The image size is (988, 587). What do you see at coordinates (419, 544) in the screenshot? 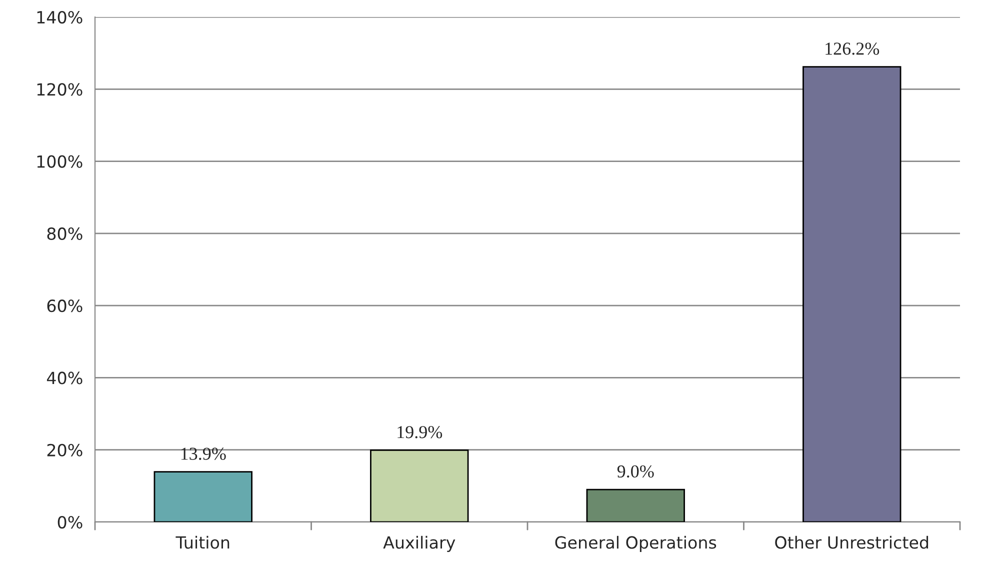
I see `x-tick-label: Auxiliary` at bounding box center [419, 544].